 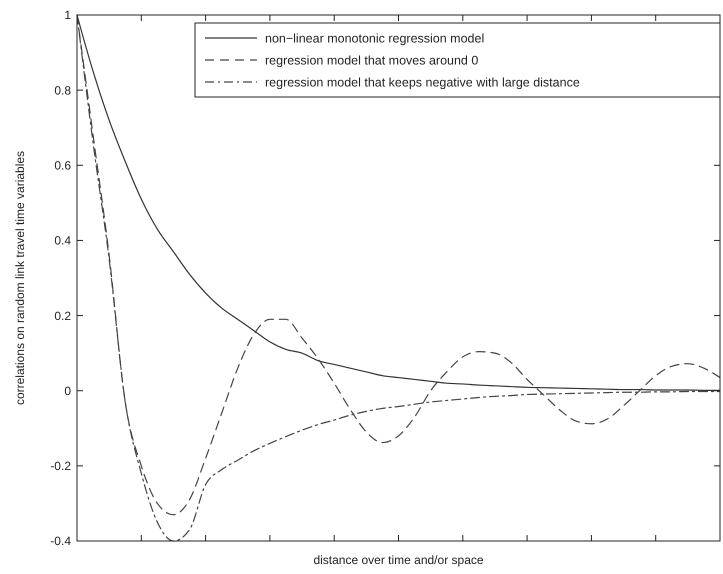 What do you see at coordinates (63, 165) in the screenshot?
I see `y-tick-label: 0.6` at bounding box center [63, 165].